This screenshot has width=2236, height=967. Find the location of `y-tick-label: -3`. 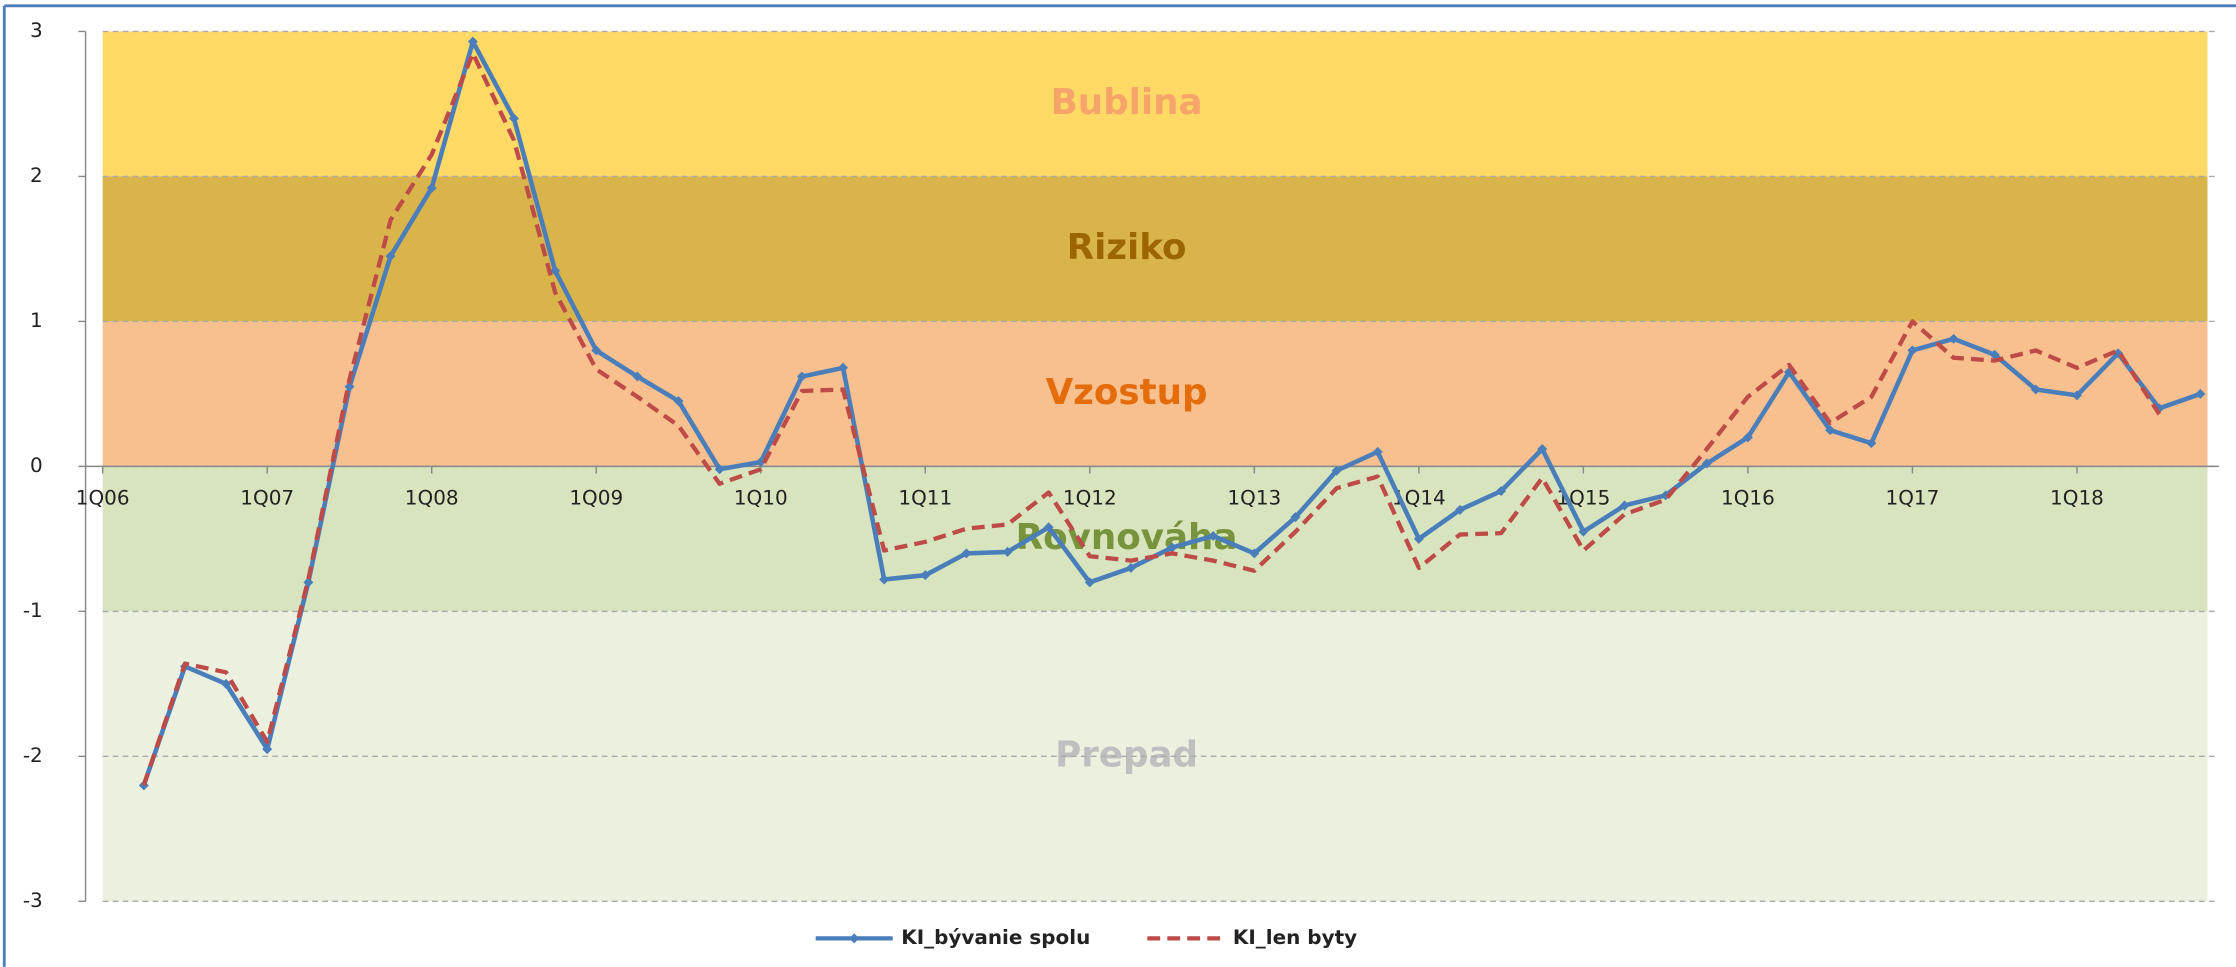

y-tick-label: -3 is located at coordinates (33, 900).